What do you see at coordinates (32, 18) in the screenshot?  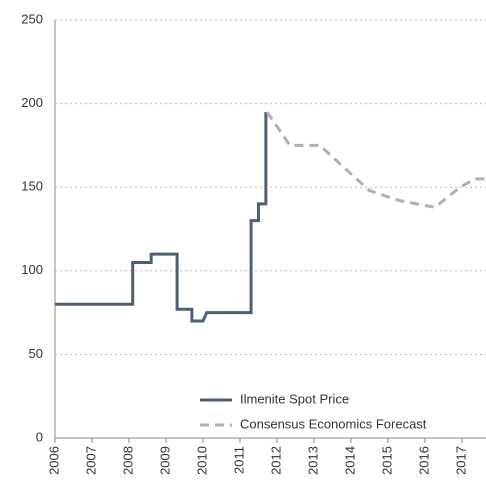 I see `y-tick-label: 250` at bounding box center [32, 18].